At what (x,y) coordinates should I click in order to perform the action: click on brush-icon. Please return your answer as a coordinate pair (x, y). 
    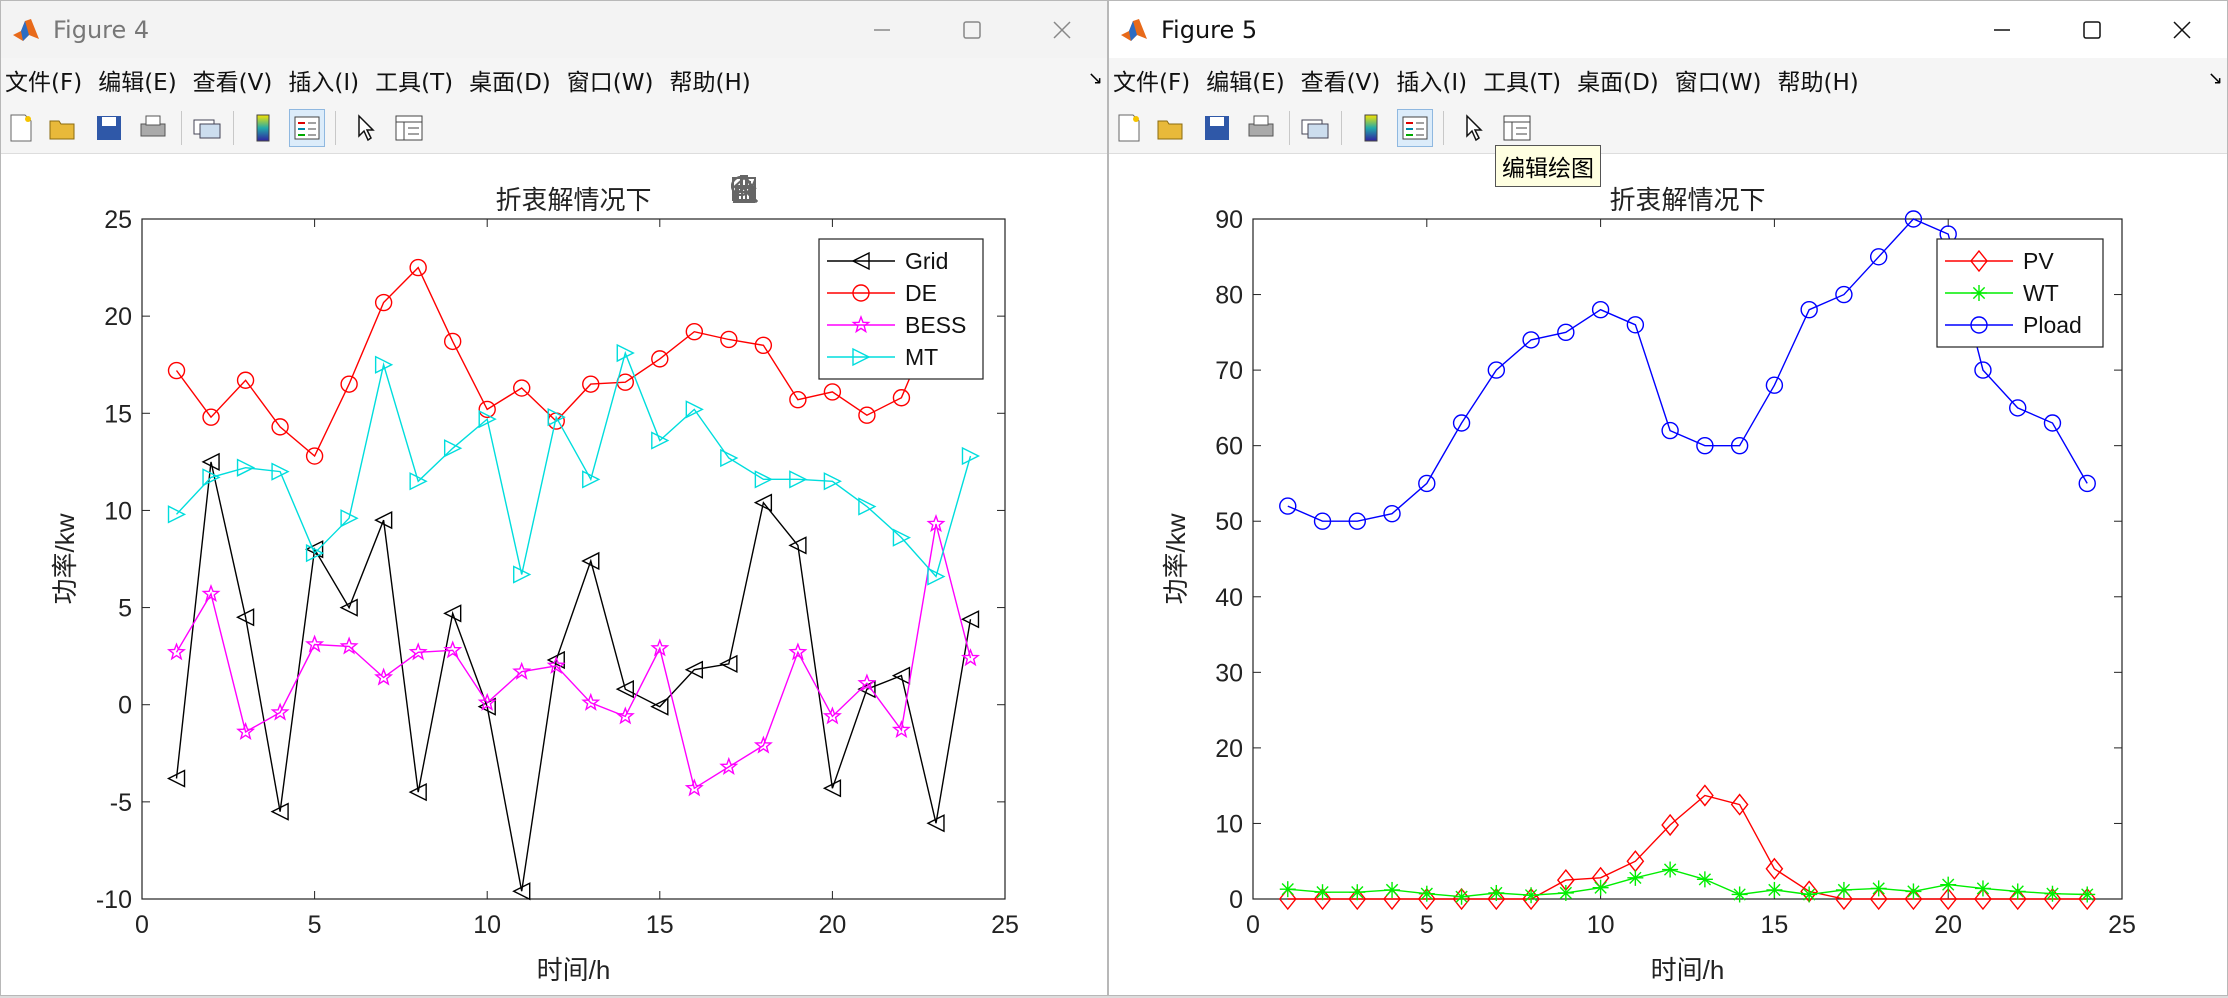
    Looking at the image, I should click on (768, 192).